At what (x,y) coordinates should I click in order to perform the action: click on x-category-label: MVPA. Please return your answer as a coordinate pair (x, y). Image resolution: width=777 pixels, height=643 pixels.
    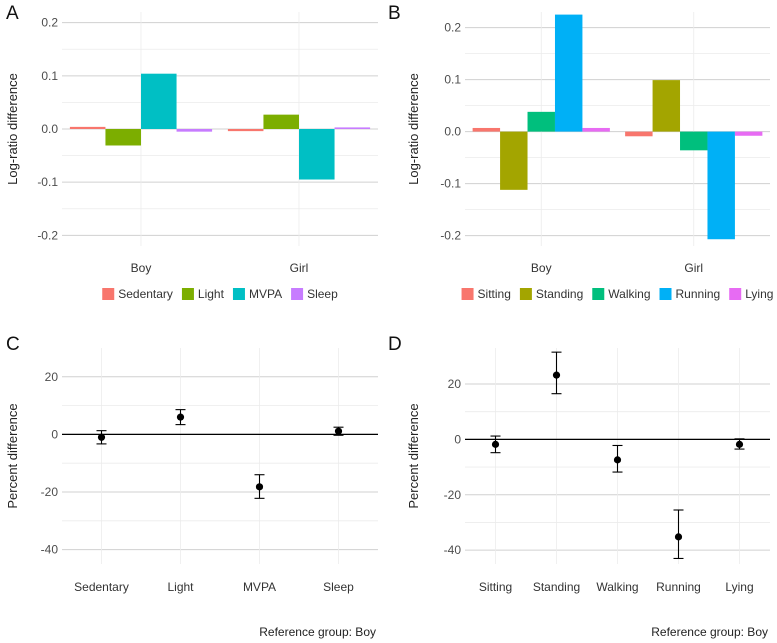
    Looking at the image, I should click on (259, 587).